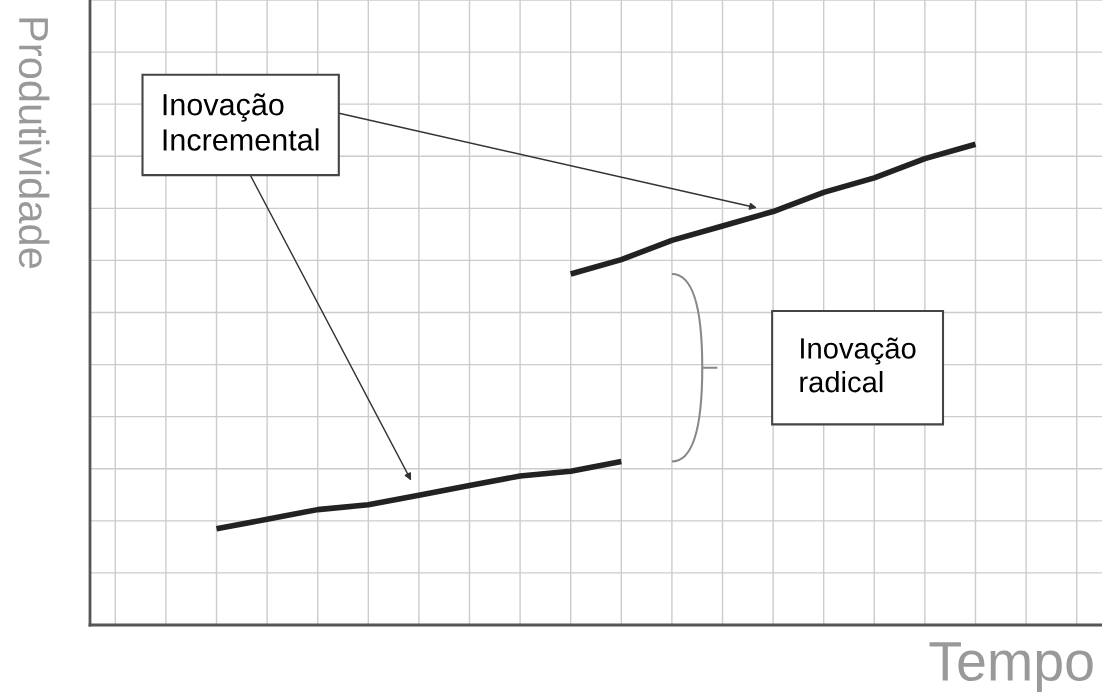  What do you see at coordinates (858, 365) in the screenshot?
I see `annotation: Inovação radical` at bounding box center [858, 365].